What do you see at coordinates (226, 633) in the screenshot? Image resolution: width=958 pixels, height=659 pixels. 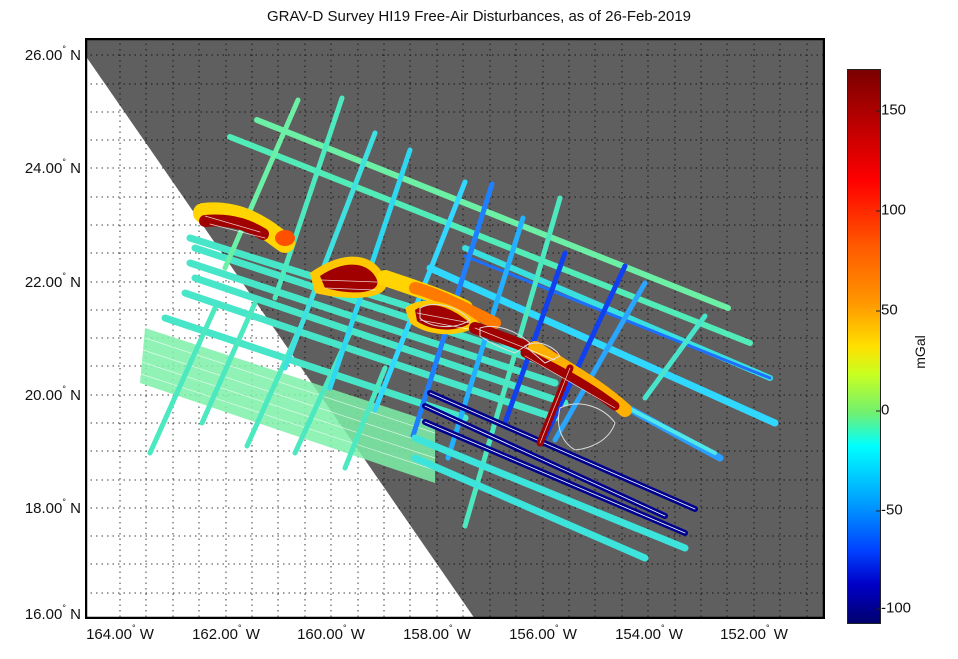 I see `x-tick-162: 162.00° W` at bounding box center [226, 633].